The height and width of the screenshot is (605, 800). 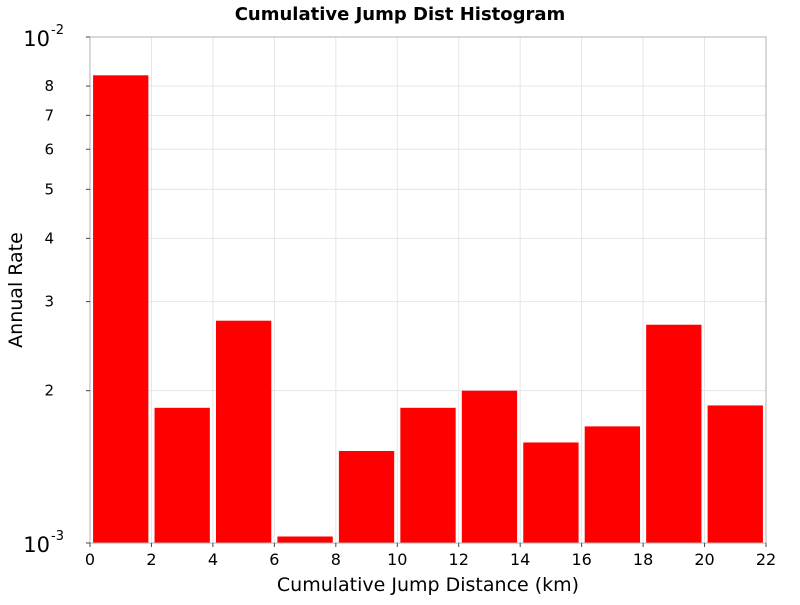 I want to click on y-decade-exponent: -3, so click(x=57, y=536).